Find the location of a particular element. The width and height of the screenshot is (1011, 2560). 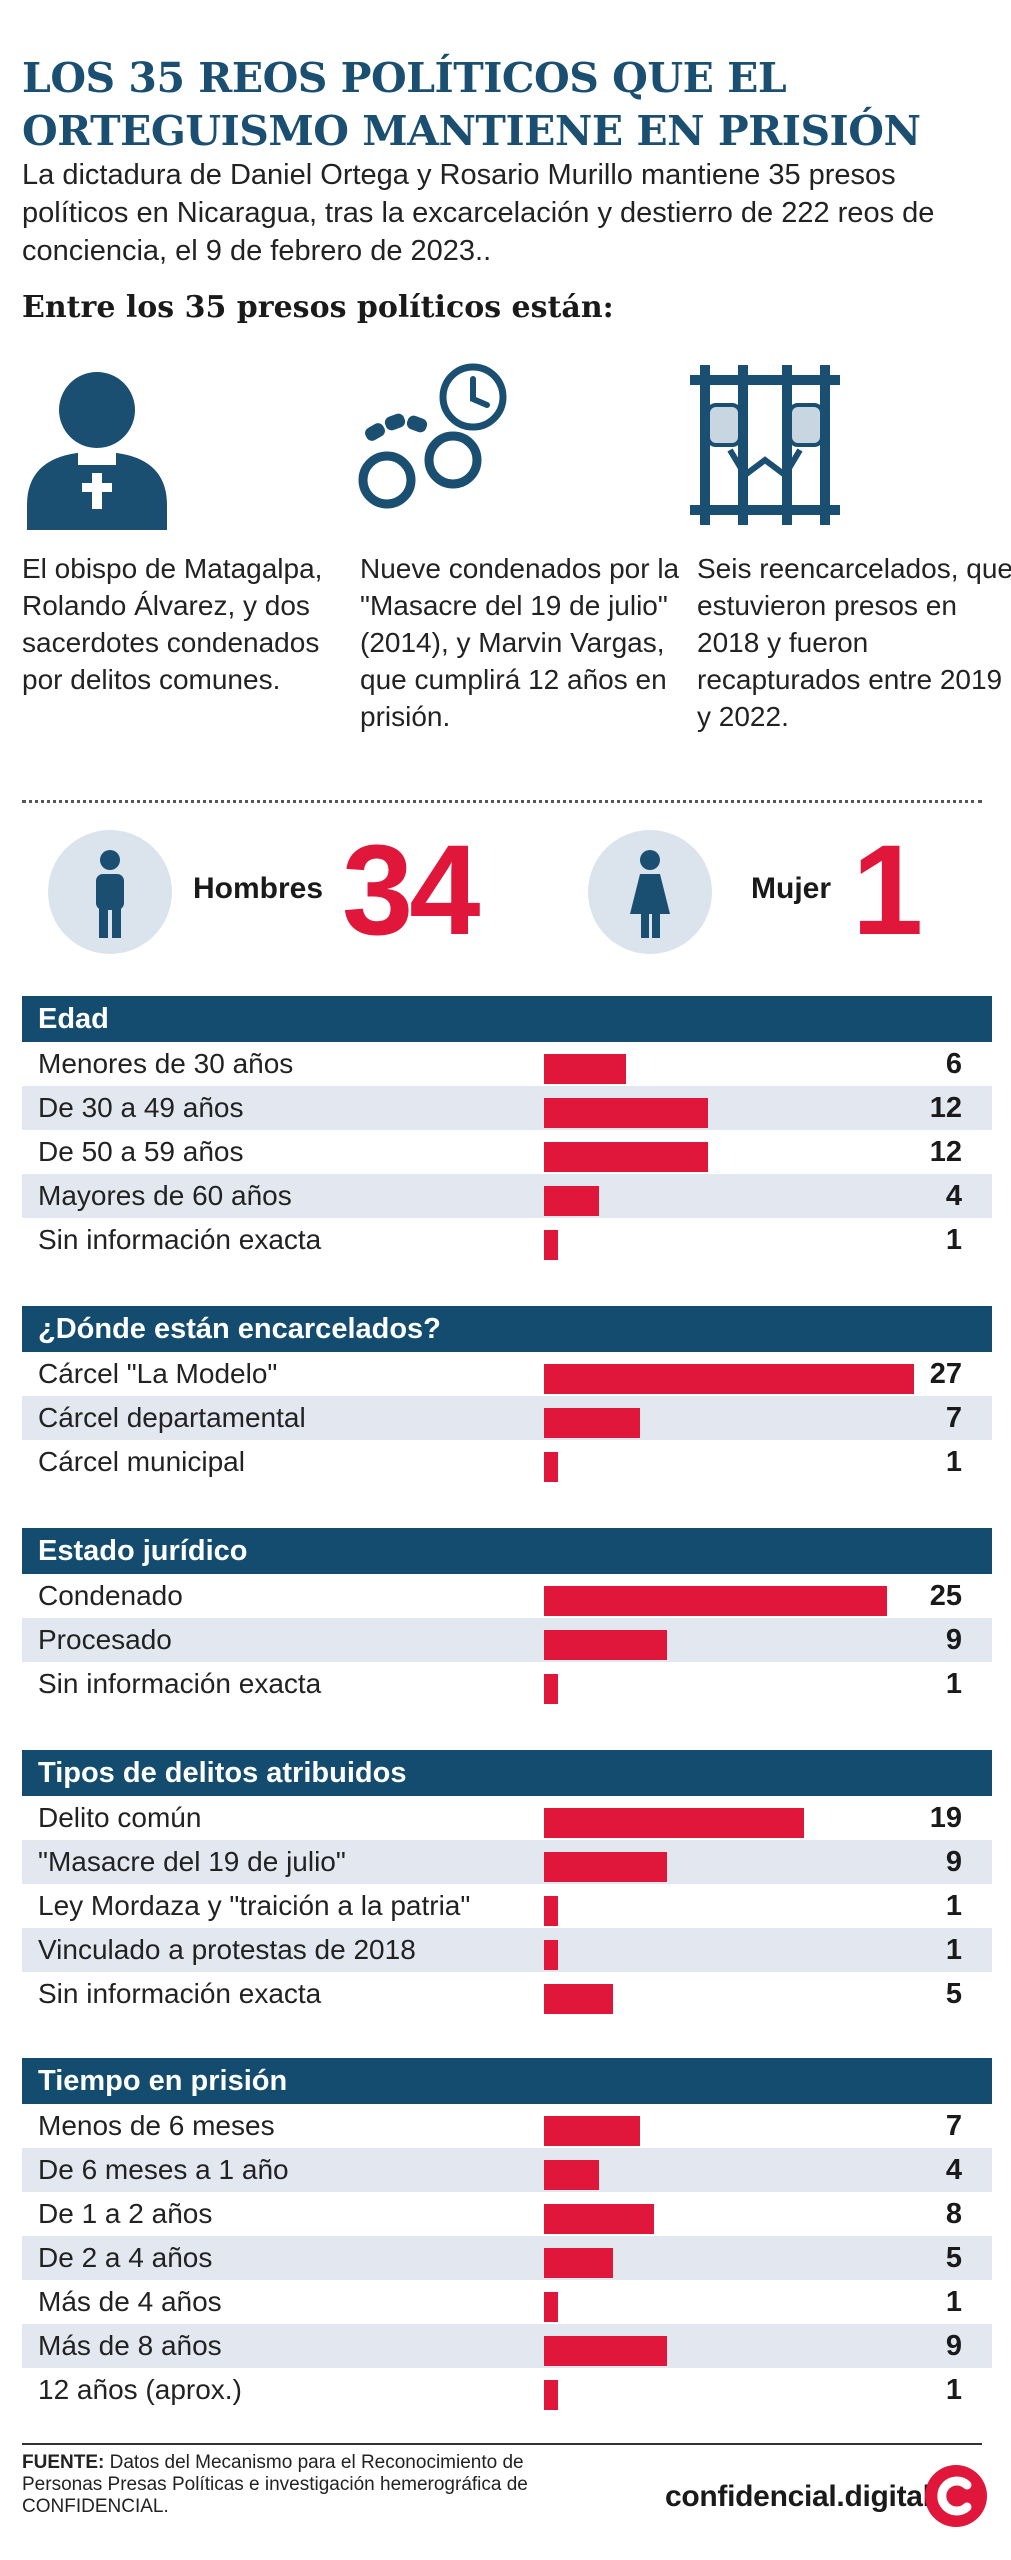

man-icon is located at coordinates (110, 892).